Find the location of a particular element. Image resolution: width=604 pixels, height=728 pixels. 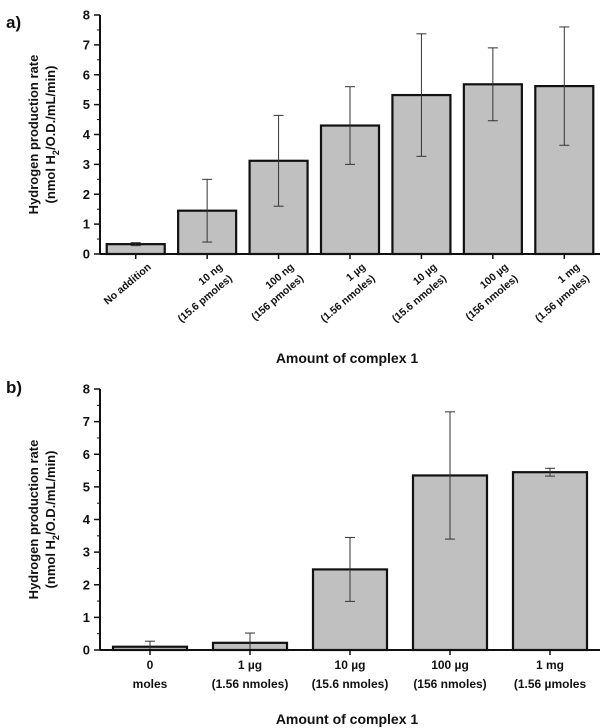

x-tick-label: 10 ng(15.6 pmoles) is located at coordinates (200, 293).